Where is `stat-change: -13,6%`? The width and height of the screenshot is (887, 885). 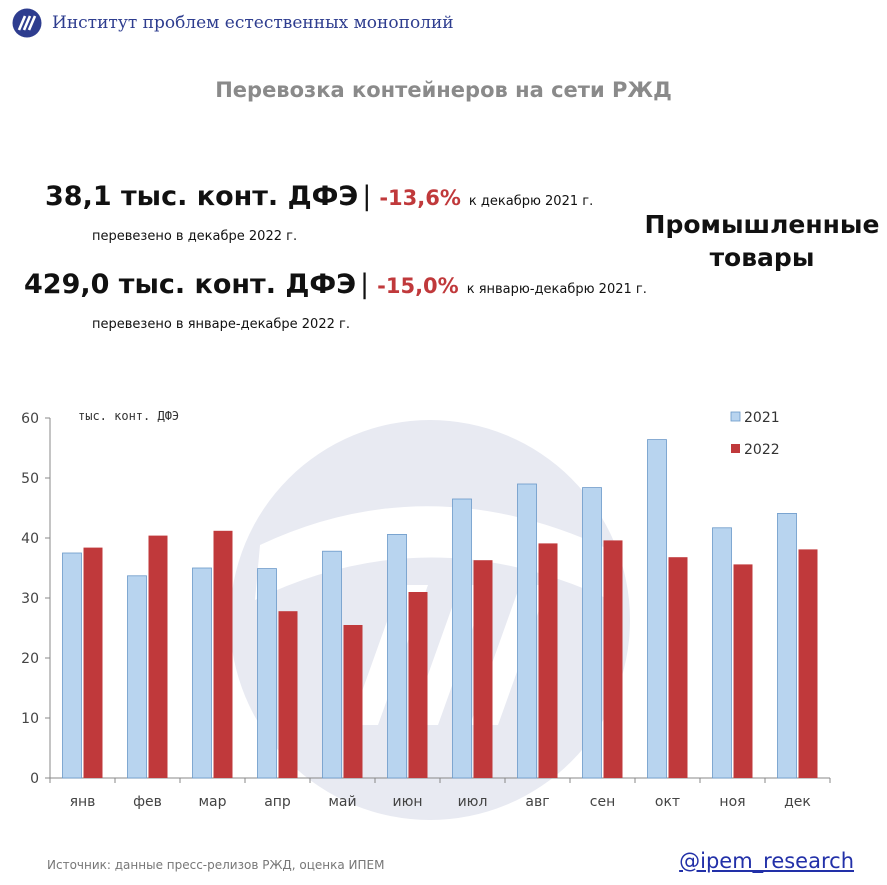
stat-change: -13,6% is located at coordinates (420, 198).